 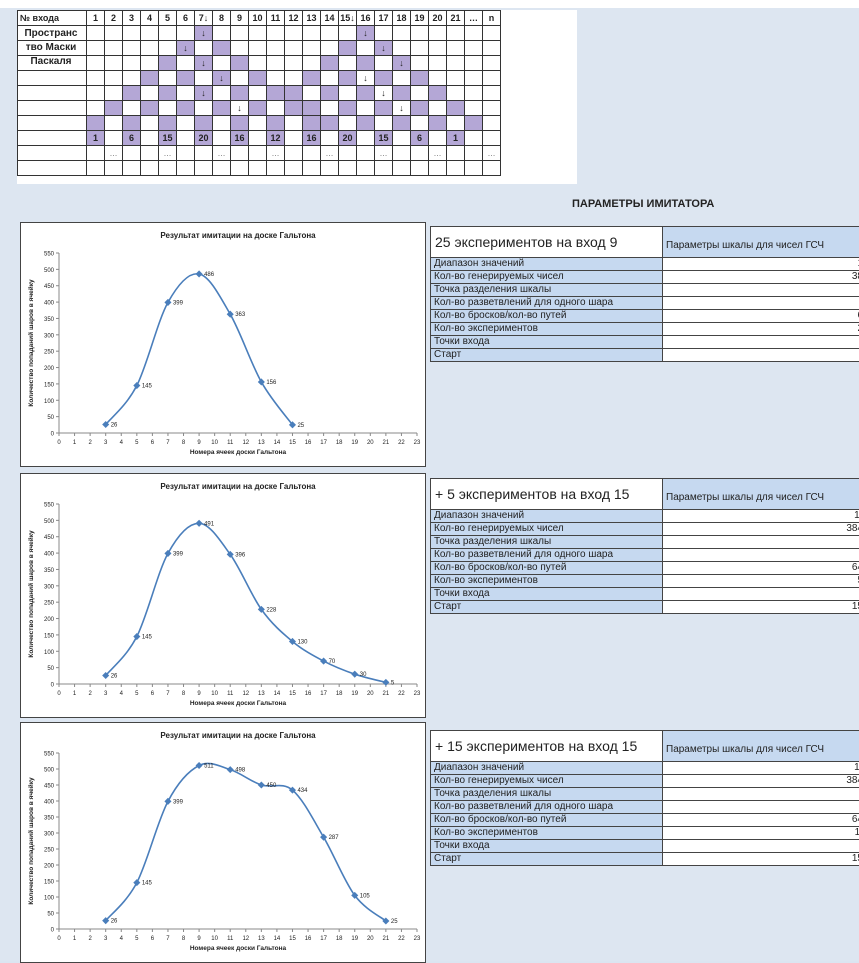 What do you see at coordinates (203, 18) in the screenshot?
I see `mask-header-cell: 7↓` at bounding box center [203, 18].